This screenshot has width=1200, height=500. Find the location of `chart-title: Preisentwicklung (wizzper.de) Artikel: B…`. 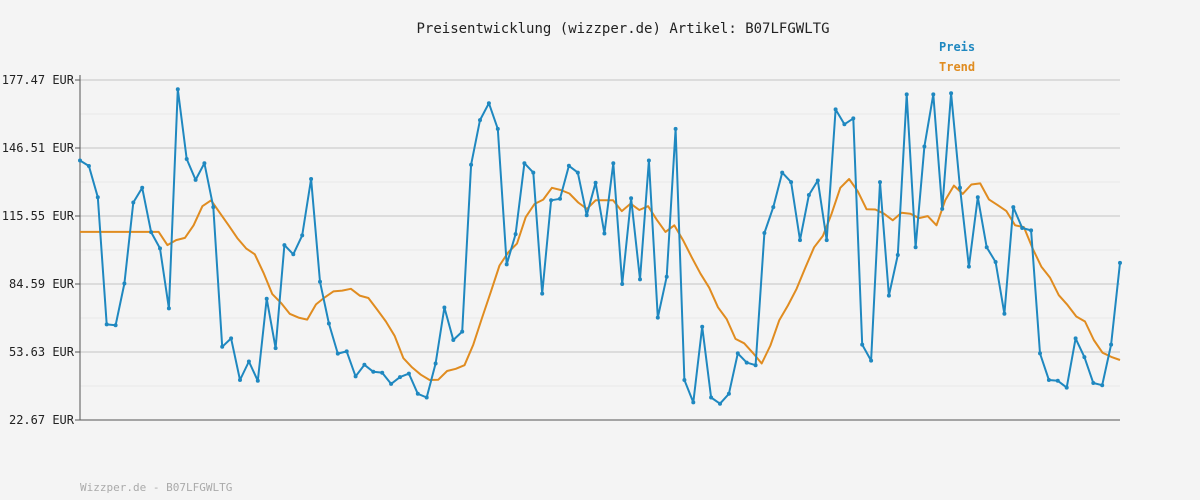

chart-title: Preisentwicklung (wizzper.de) Artikel: B… is located at coordinates (622, 29).